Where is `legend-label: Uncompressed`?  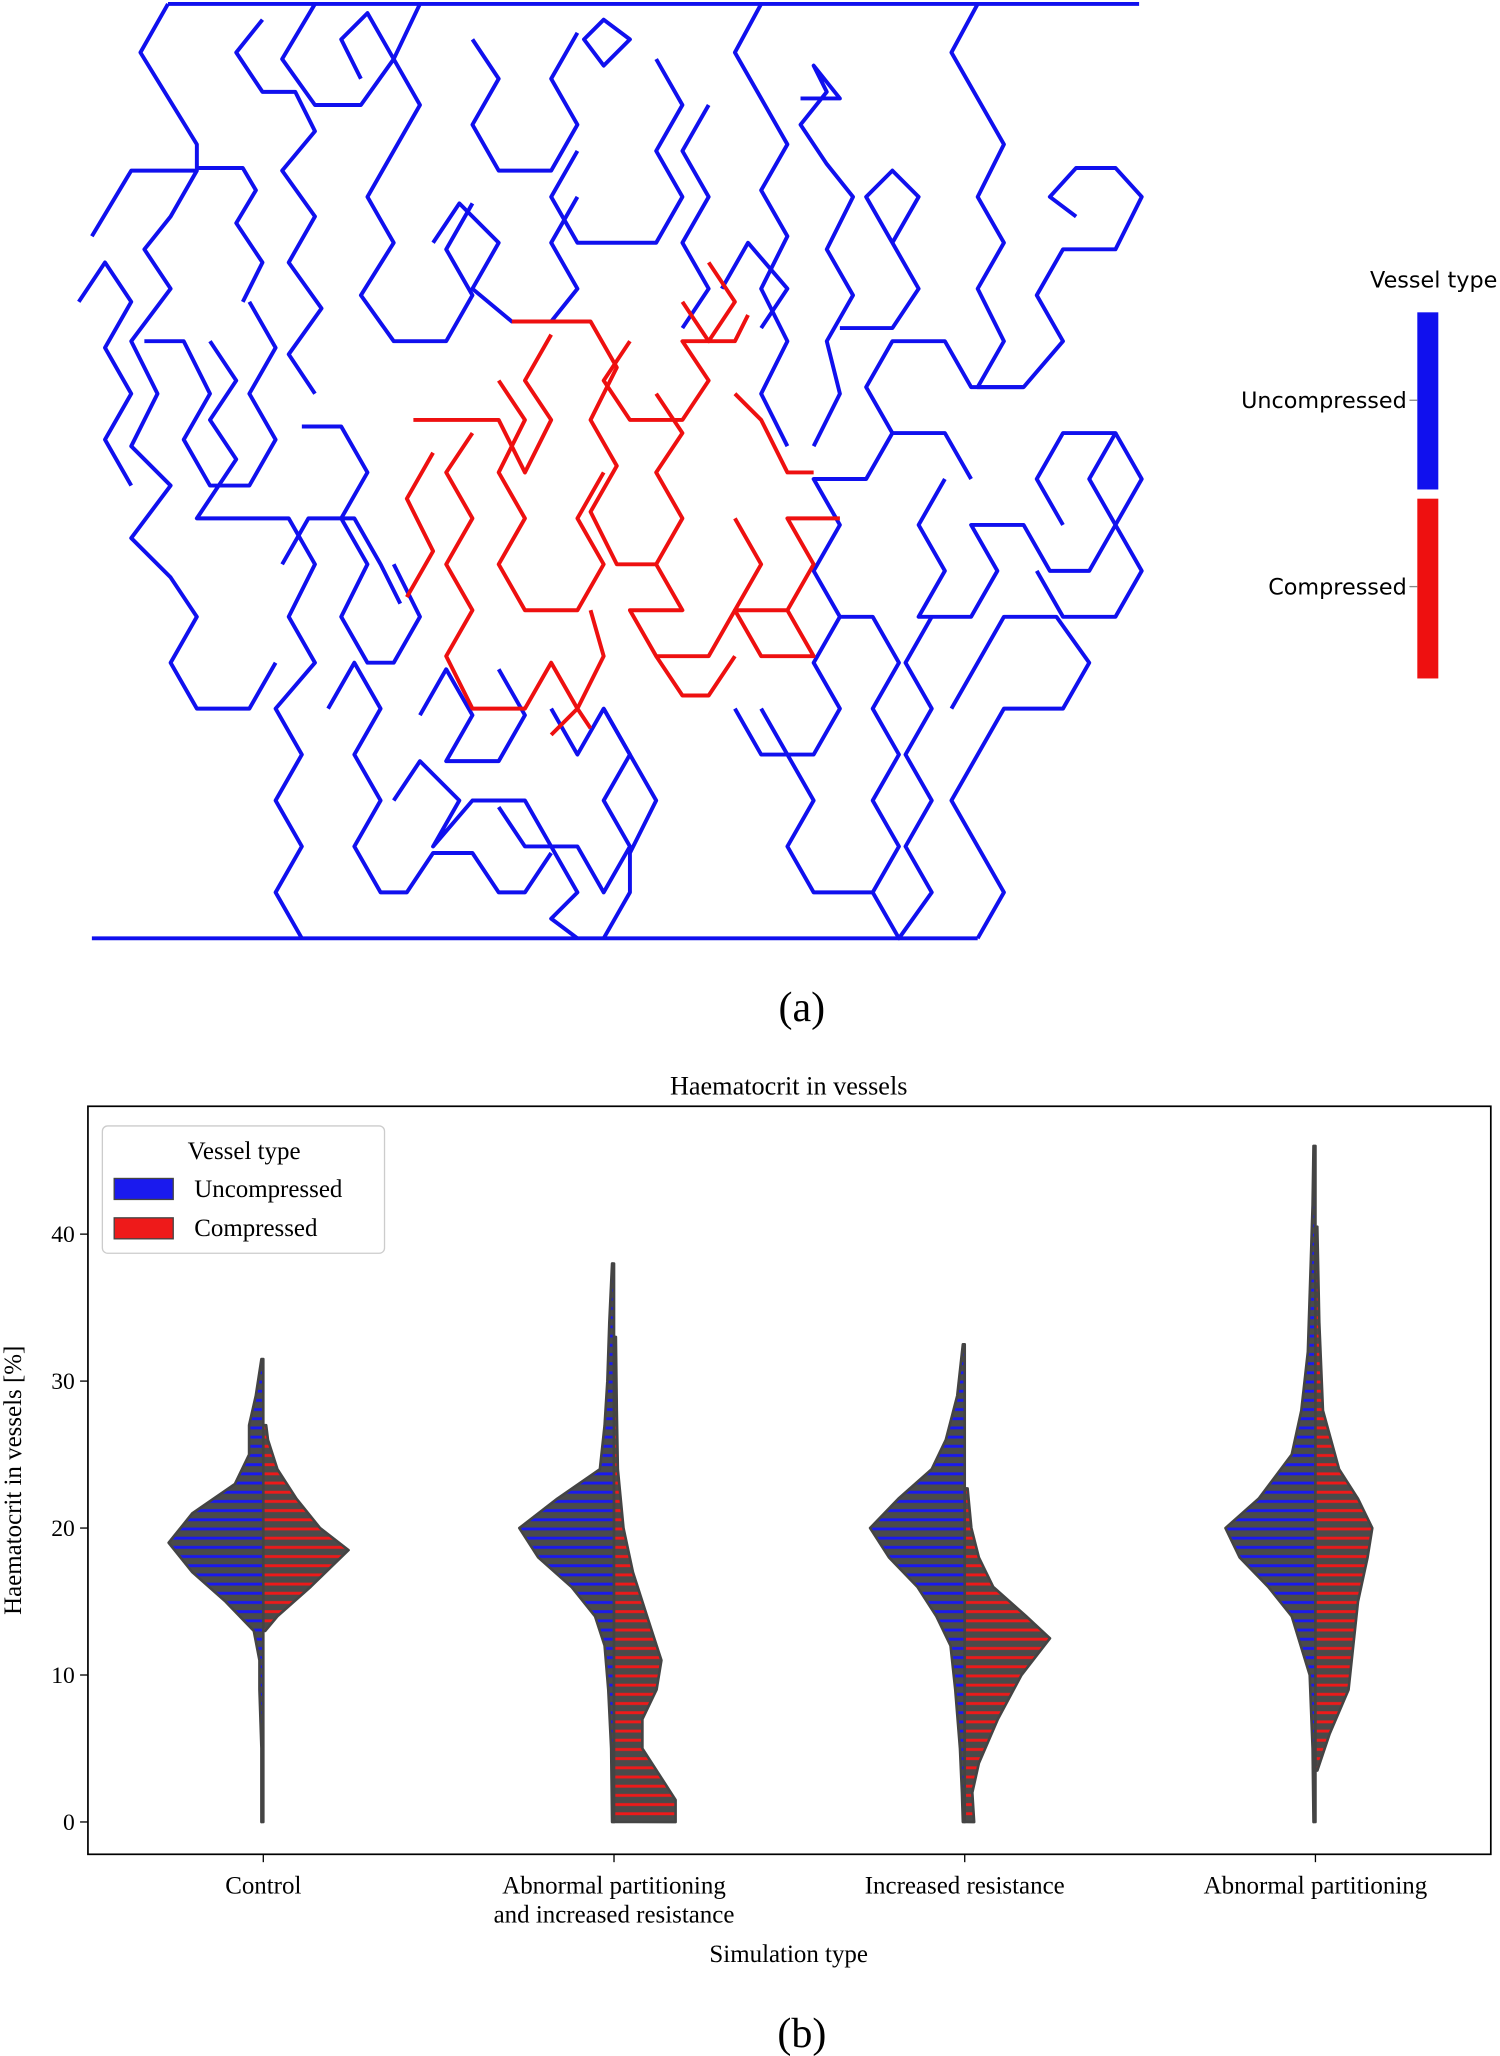
legend-label: Uncompressed is located at coordinates (268, 1189).